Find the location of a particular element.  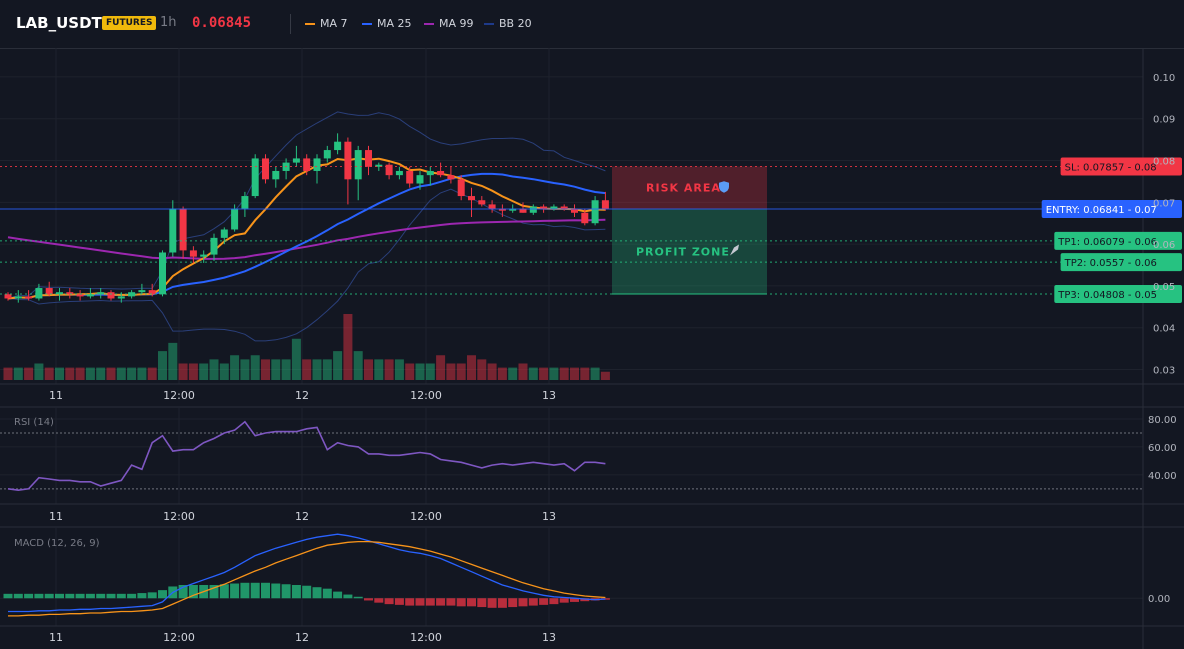

legend-swatch-ma7 is located at coordinates (310, 24).